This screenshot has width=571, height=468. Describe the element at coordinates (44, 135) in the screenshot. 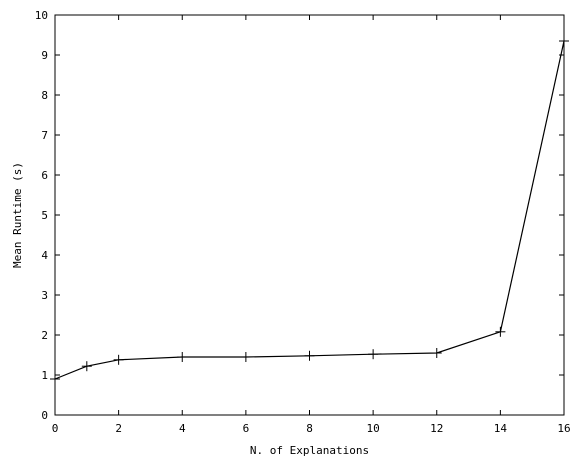

I see `y-tick-label: 7` at that location.